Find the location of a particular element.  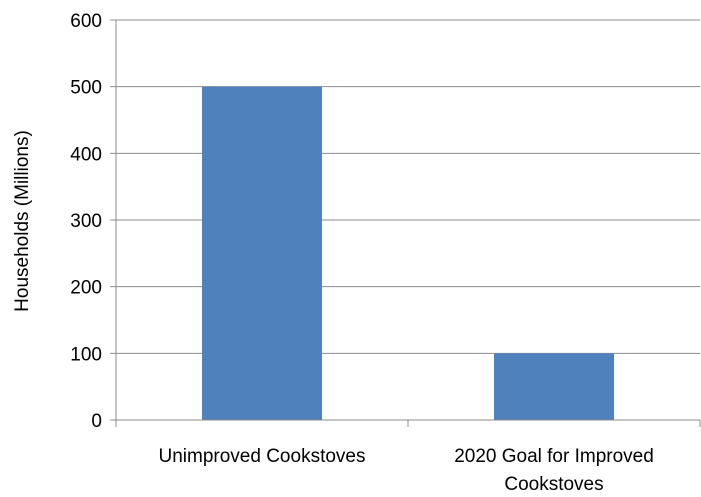

y-tick-label: 200 is located at coordinates (86, 288).